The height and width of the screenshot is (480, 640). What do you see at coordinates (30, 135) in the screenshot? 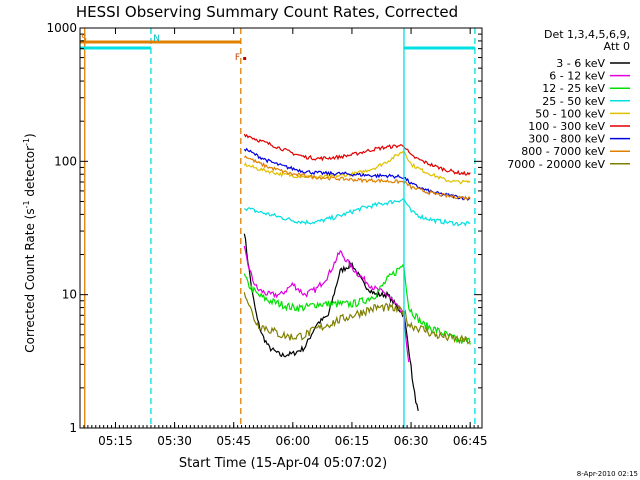
I see `y-label-part3: )` at bounding box center [30, 135].